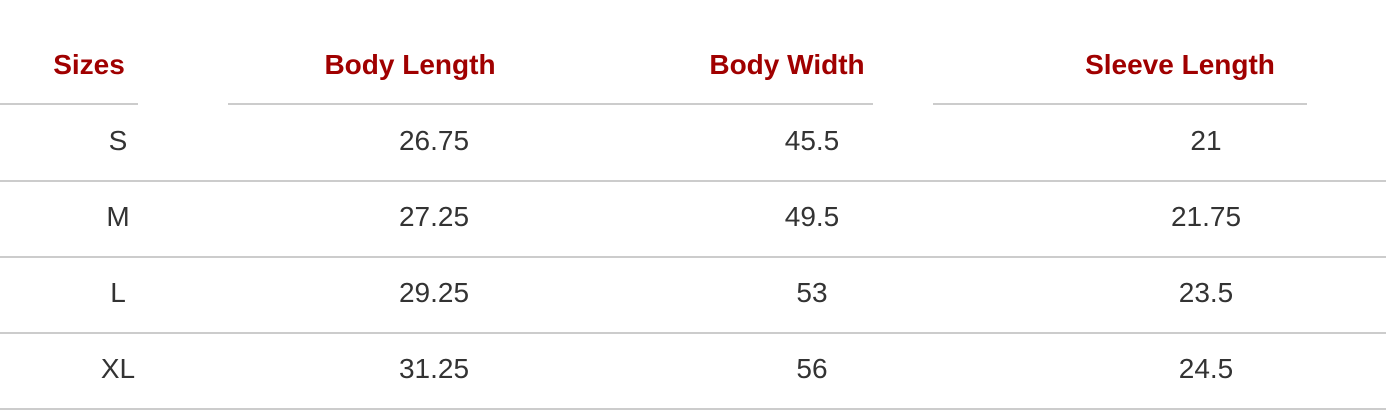 The width and height of the screenshot is (1386, 410). Describe the element at coordinates (787, 64) in the screenshot. I see `column-header: Body Width` at that location.